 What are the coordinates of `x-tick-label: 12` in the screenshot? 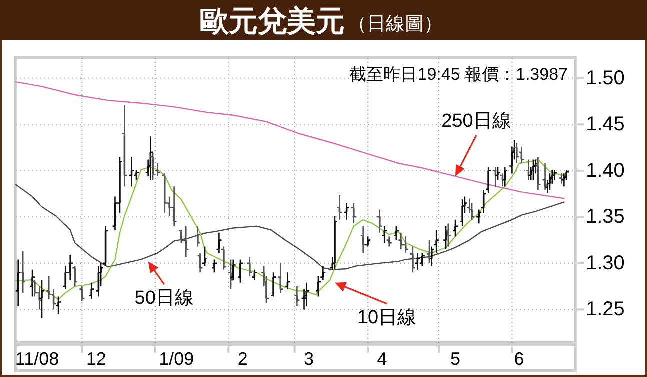 It's located at (96, 359).